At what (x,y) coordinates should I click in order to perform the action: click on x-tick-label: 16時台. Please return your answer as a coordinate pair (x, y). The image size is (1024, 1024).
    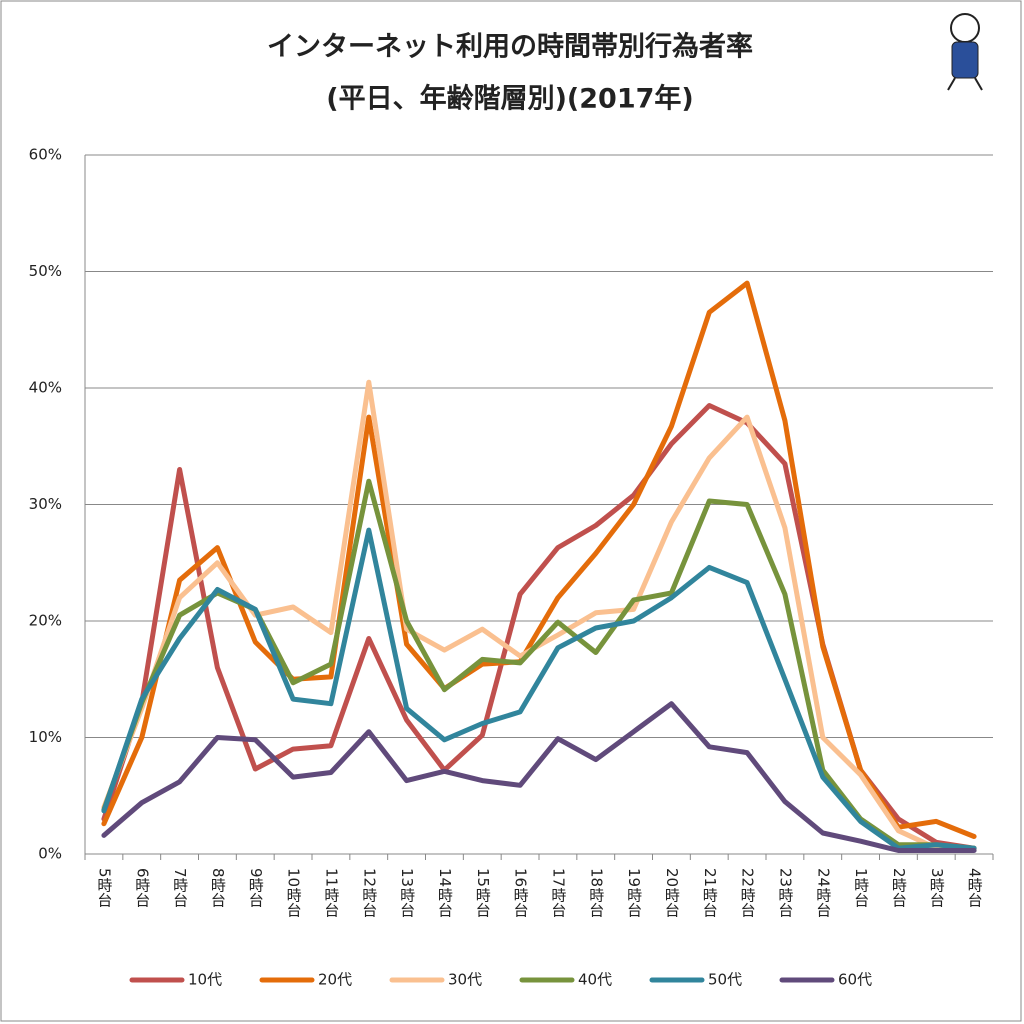
    Looking at the image, I should click on (521, 892).